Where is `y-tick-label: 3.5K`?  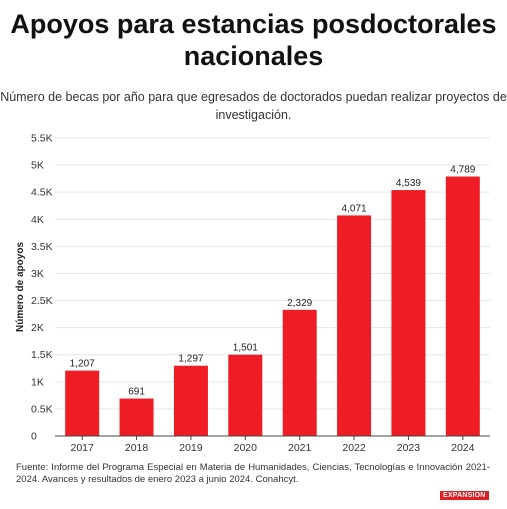
y-tick-label: 3.5K is located at coordinates (42, 247).